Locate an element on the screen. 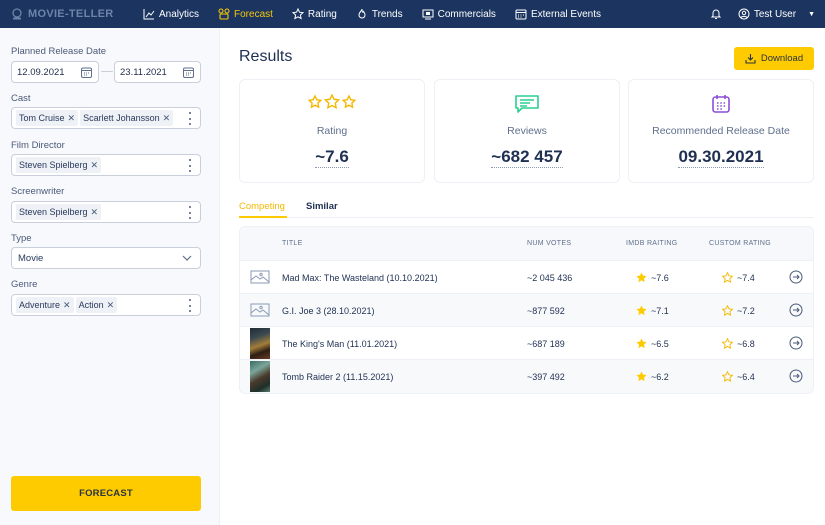  cast-chip: Tom Cruise ✕ is located at coordinates (47, 118).